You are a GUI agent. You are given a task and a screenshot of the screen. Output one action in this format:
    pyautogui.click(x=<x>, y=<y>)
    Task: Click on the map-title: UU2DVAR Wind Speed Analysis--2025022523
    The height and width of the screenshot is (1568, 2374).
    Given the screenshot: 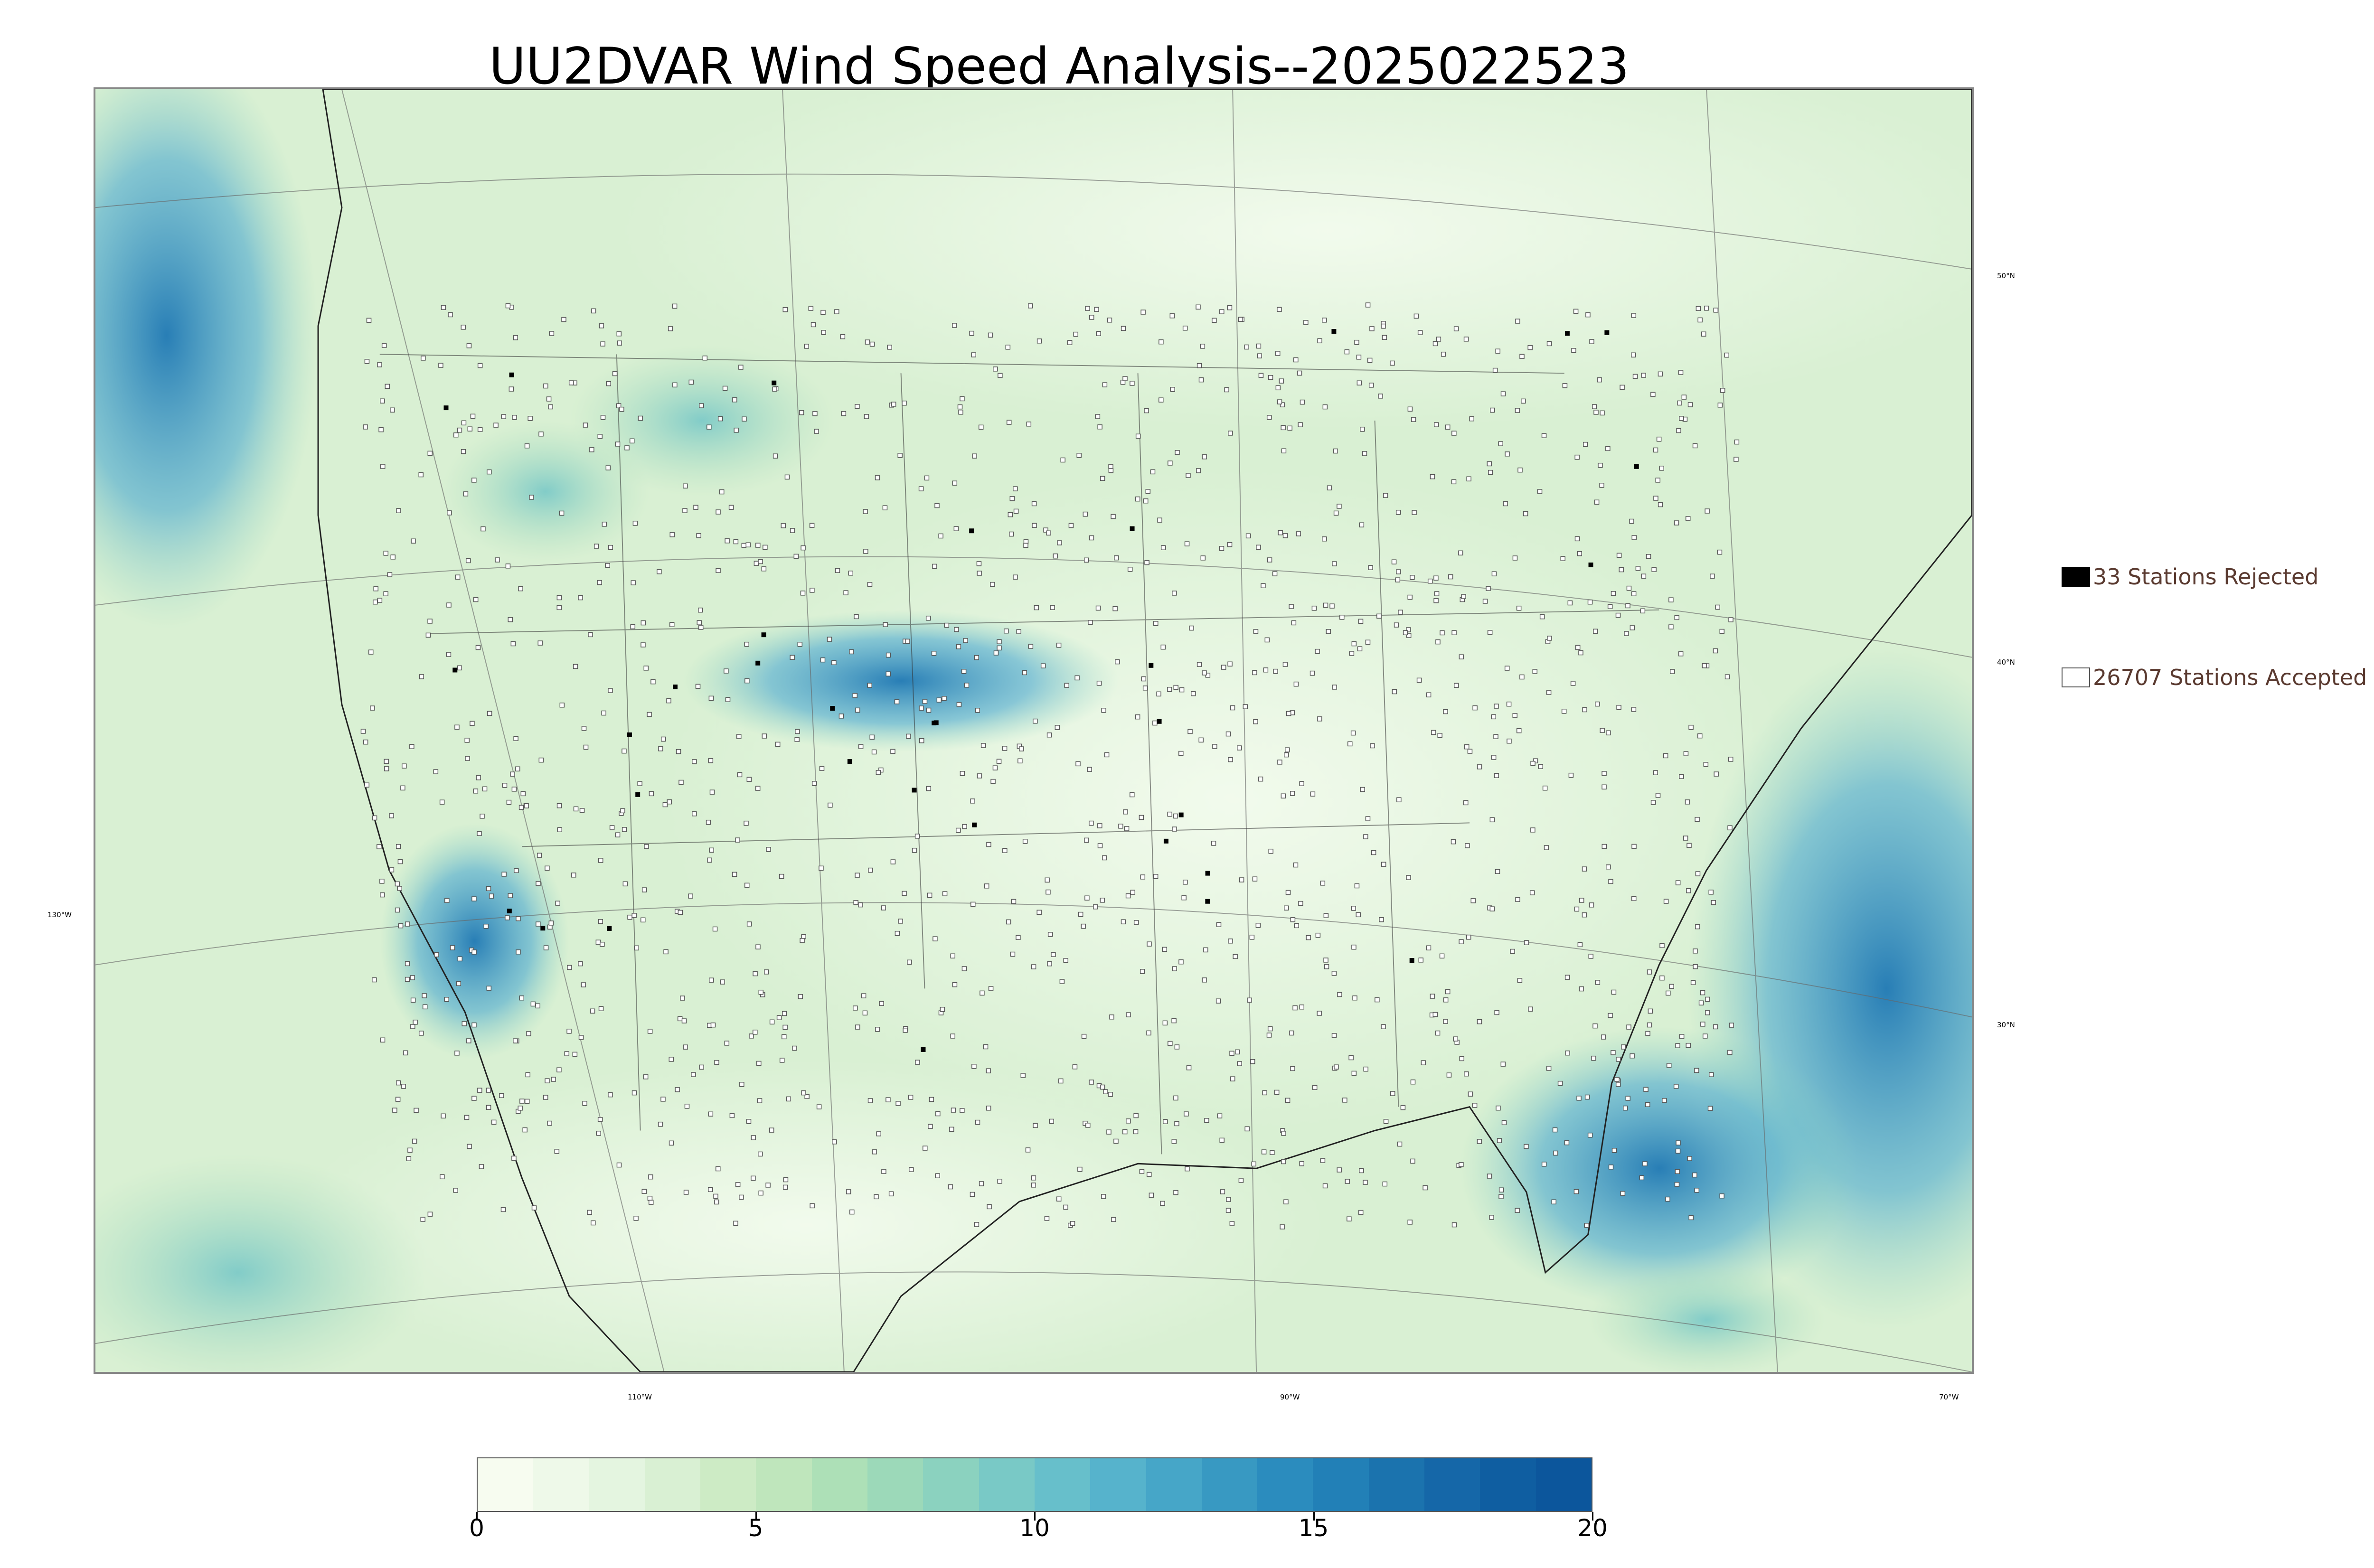 What is the action you would take?
    pyautogui.click(x=1059, y=66)
    